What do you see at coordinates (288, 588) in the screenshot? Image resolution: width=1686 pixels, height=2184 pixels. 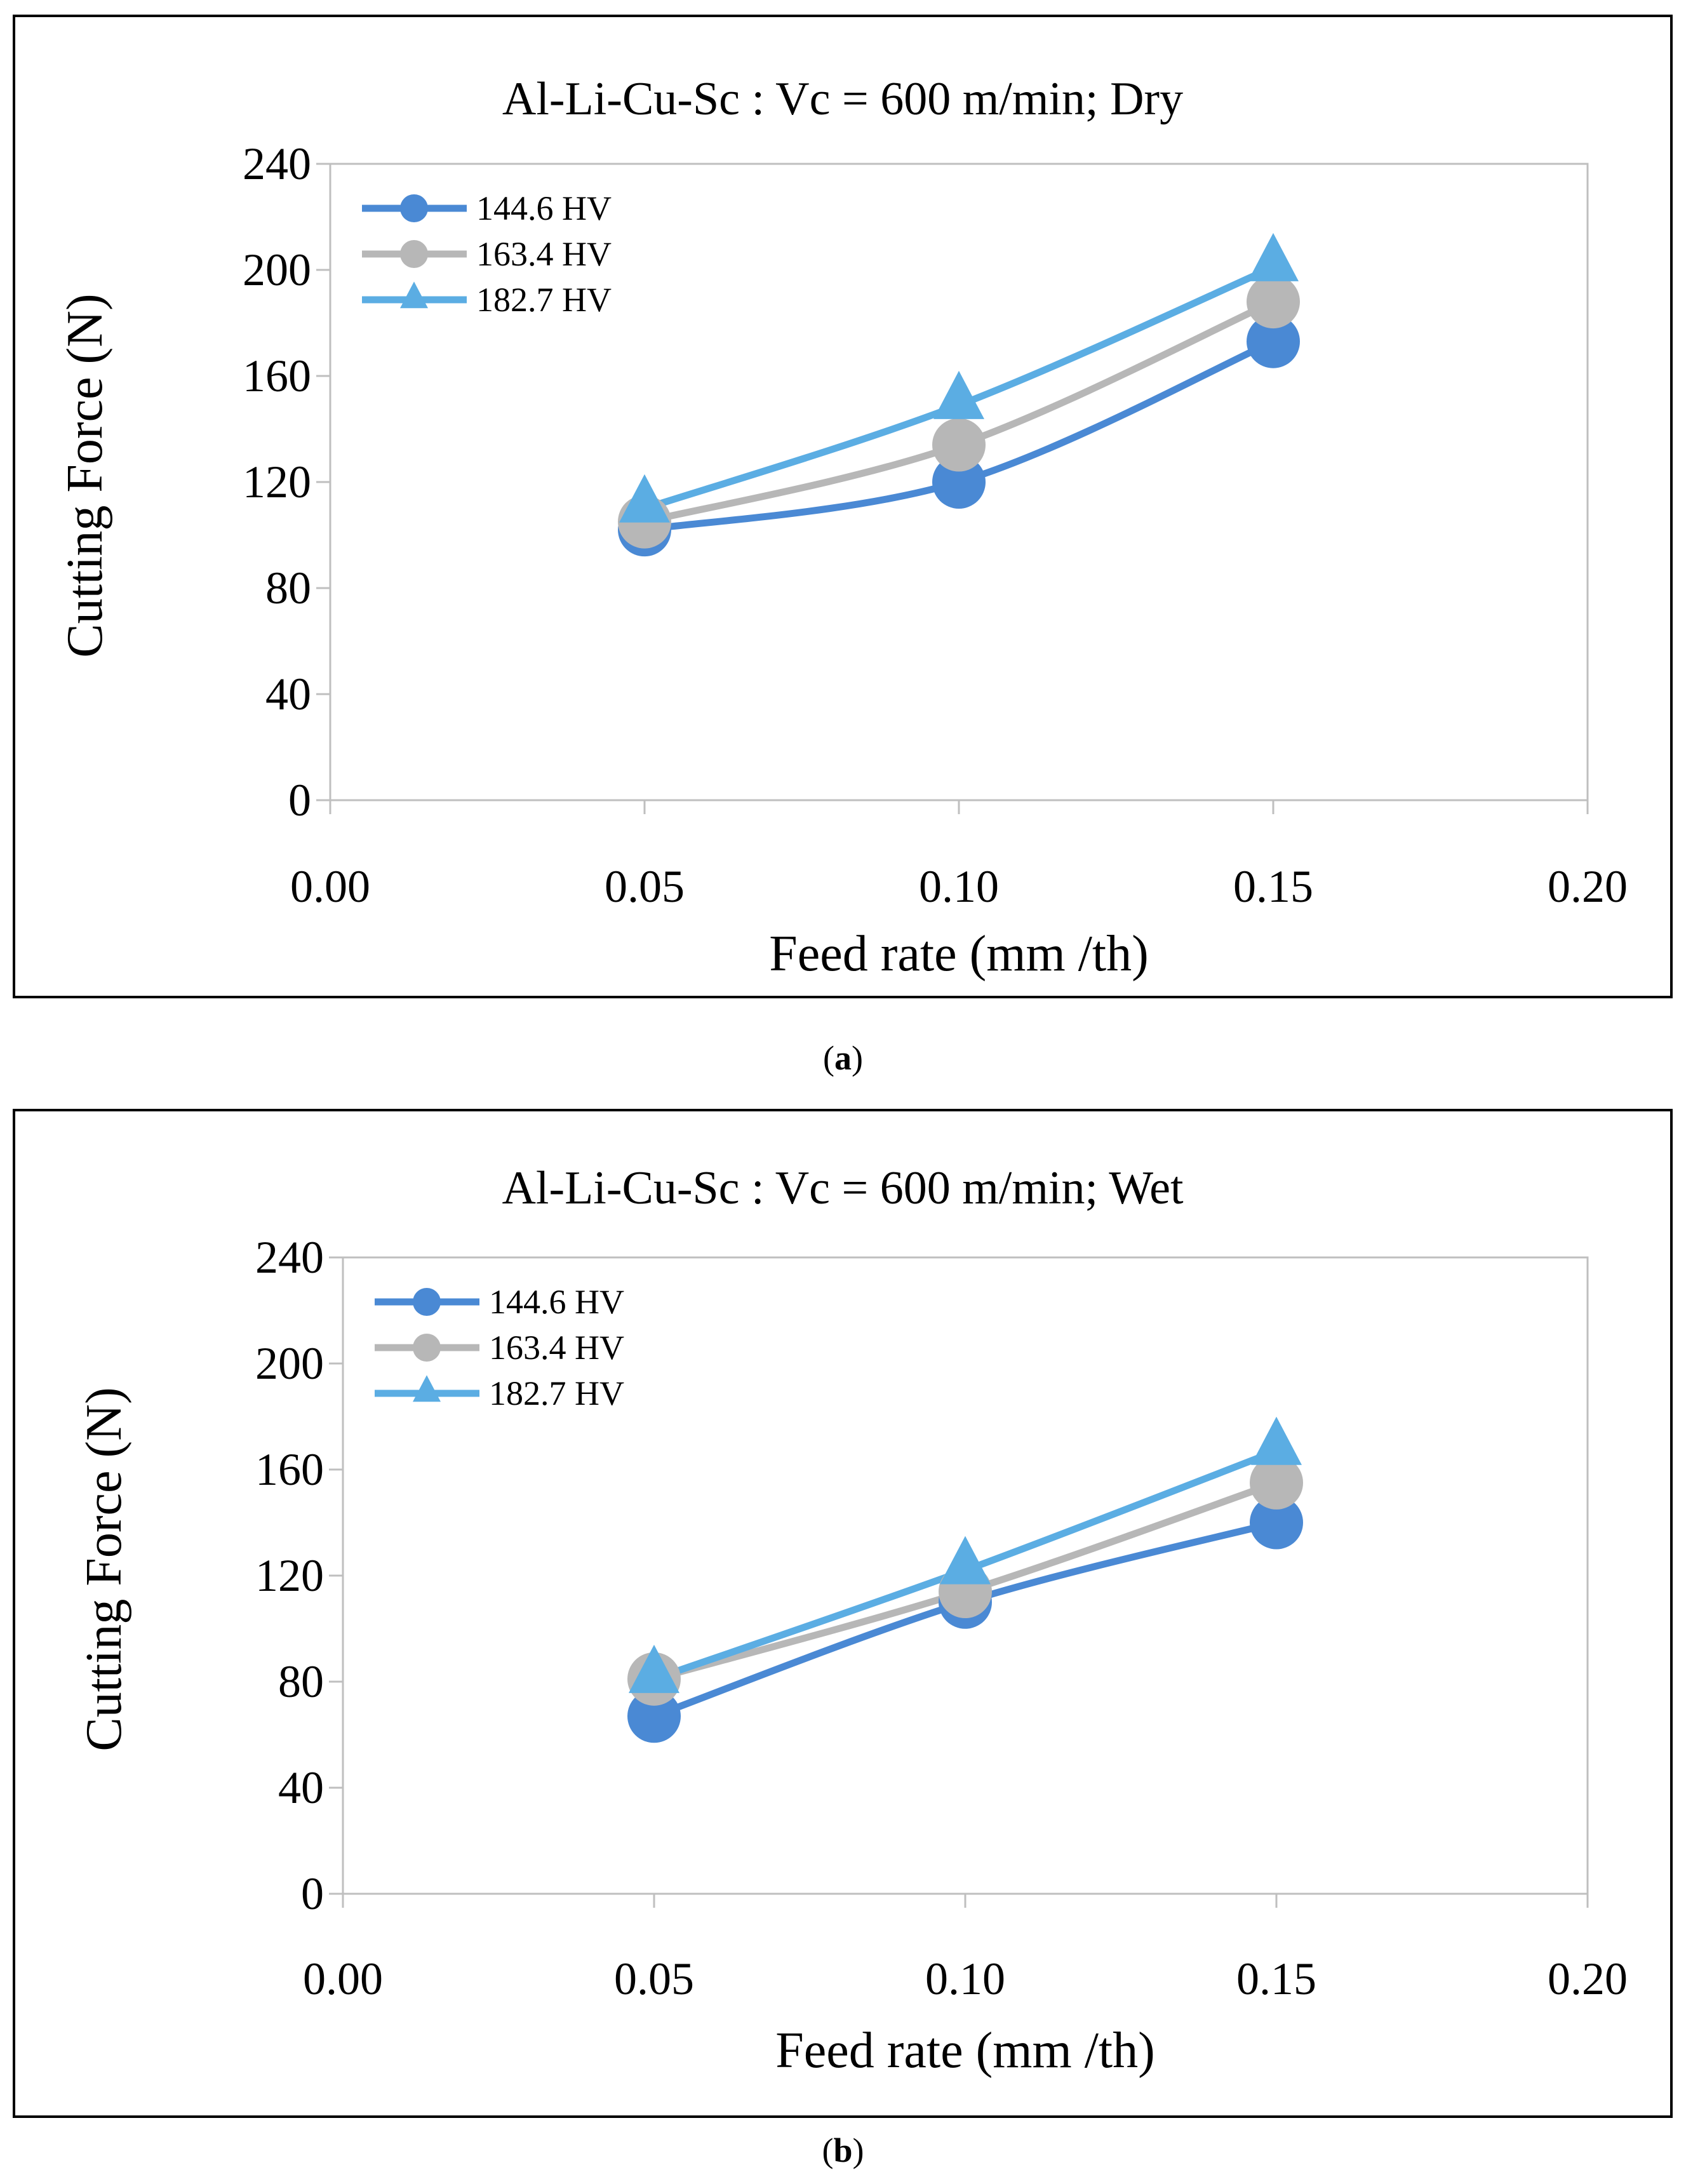 I see `chart-a-y-tick-label: 80` at bounding box center [288, 588].